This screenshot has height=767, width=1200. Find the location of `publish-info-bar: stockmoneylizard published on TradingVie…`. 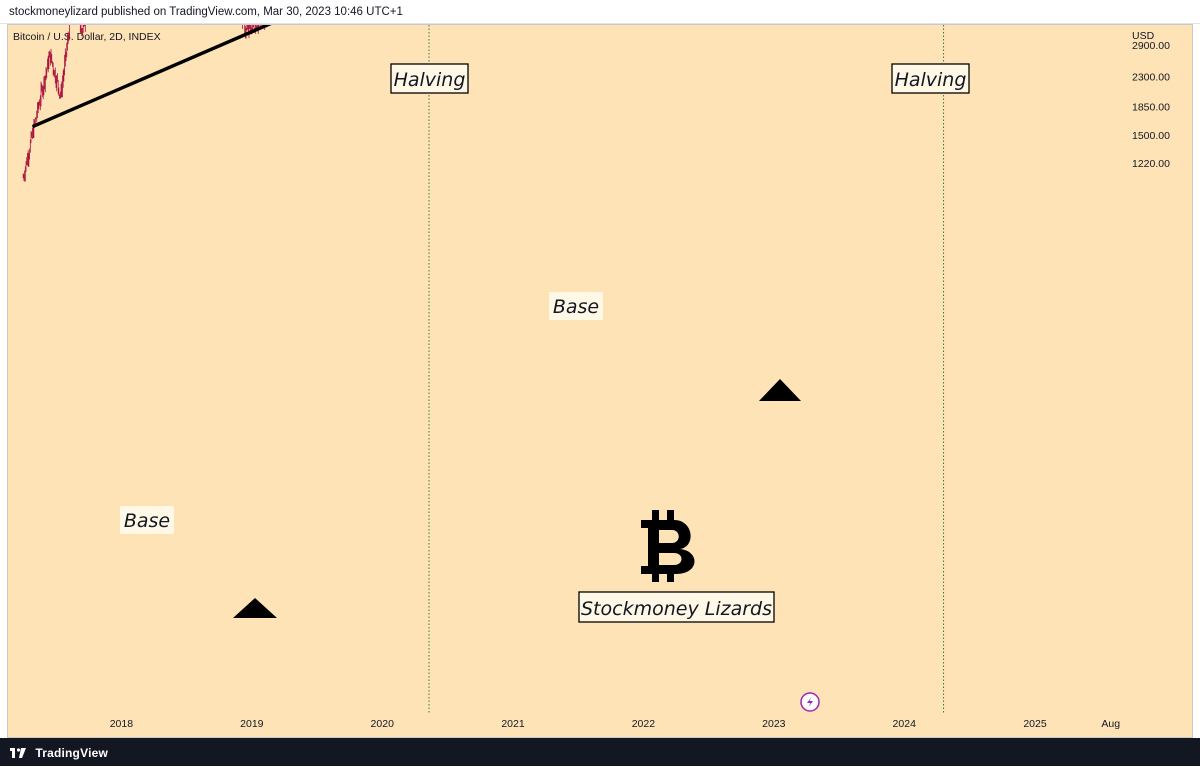

publish-info-bar: stockmoneylizard published on TradingVie… is located at coordinates (600, 12).